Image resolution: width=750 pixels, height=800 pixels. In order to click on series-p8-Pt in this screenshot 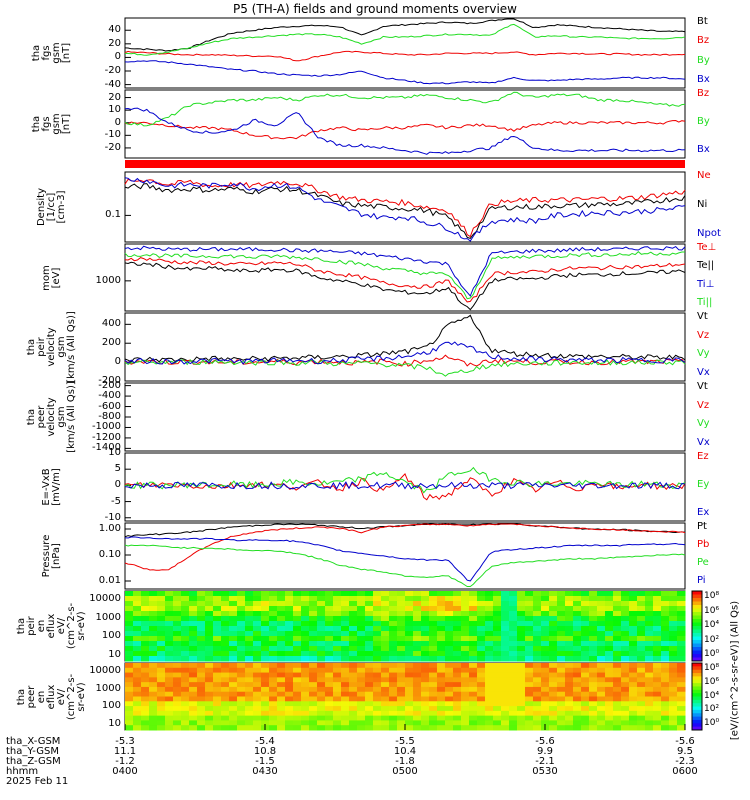, I will do `click(405, 530)`.